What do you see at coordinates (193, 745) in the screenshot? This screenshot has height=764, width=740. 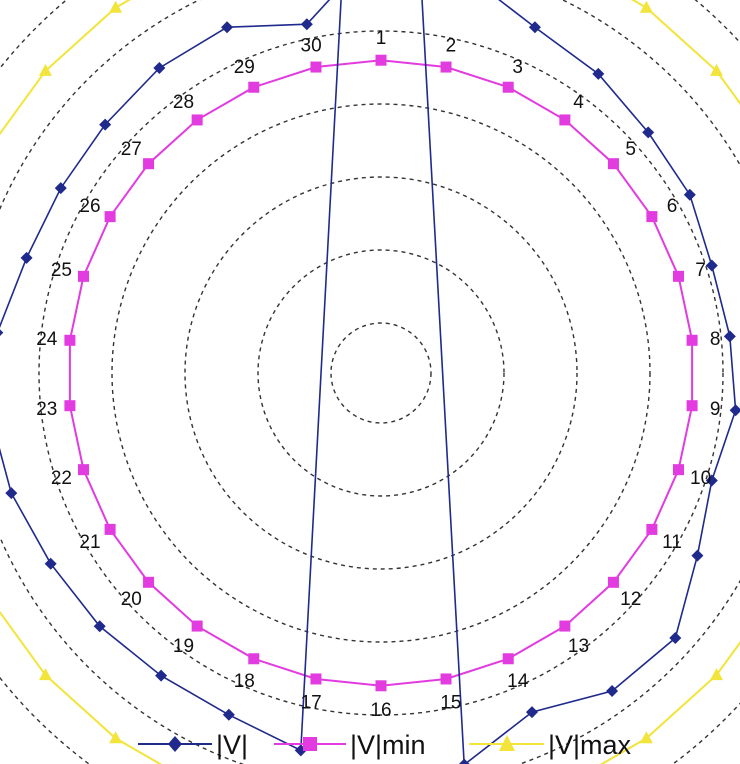 I see `legend-item-v: |V|` at bounding box center [193, 745].